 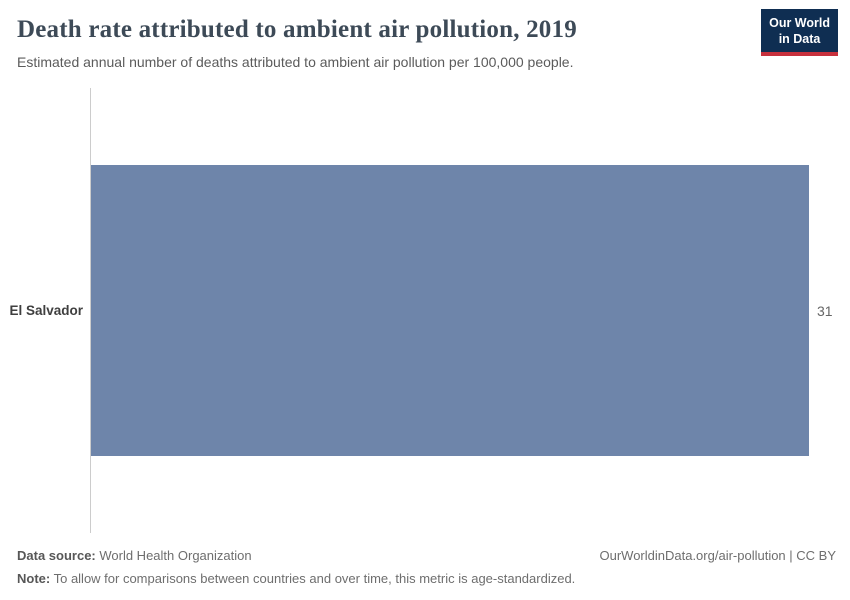 I want to click on bar-value-label: 31, so click(x=825, y=310).